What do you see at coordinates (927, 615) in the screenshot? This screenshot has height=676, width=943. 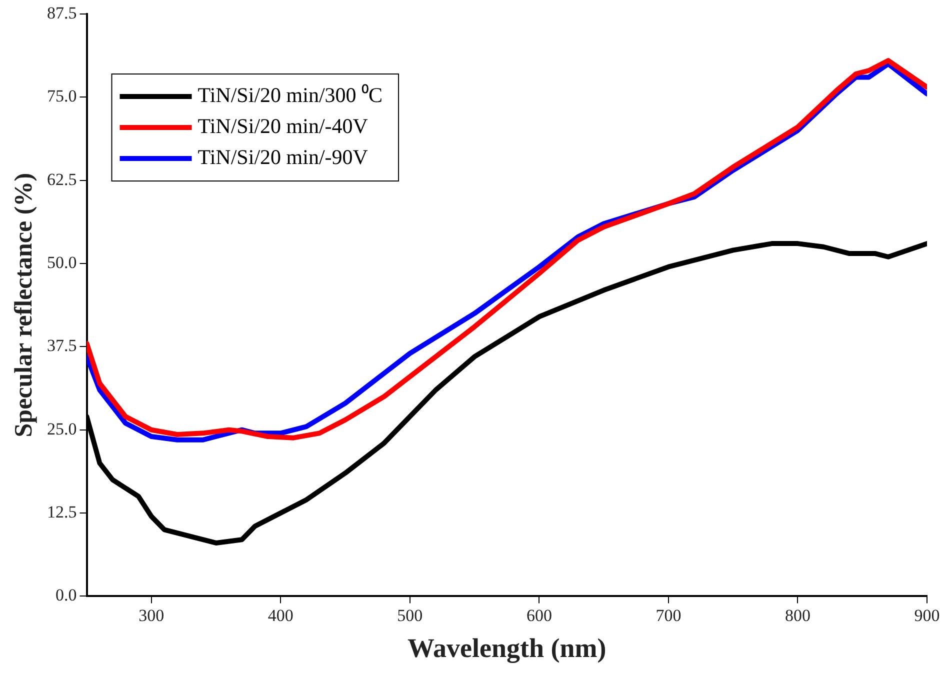 I see `x-tick-label: 900` at bounding box center [927, 615].